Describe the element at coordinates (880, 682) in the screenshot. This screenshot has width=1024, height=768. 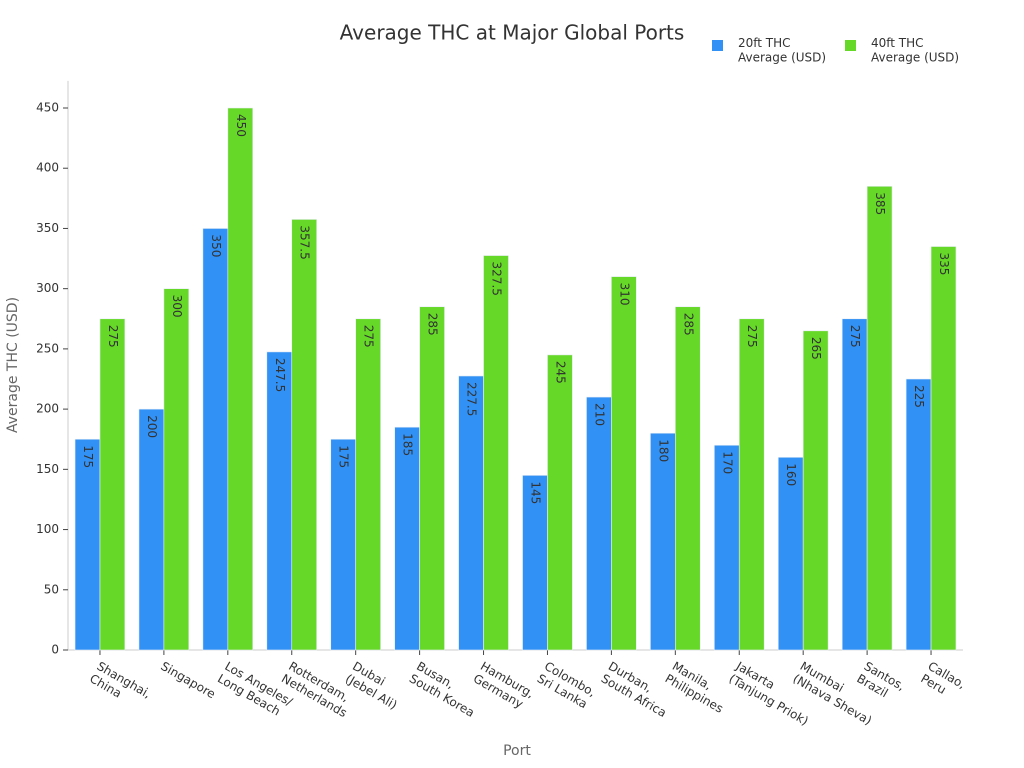
I see `x-tick-label: Santos,Brazil` at that location.